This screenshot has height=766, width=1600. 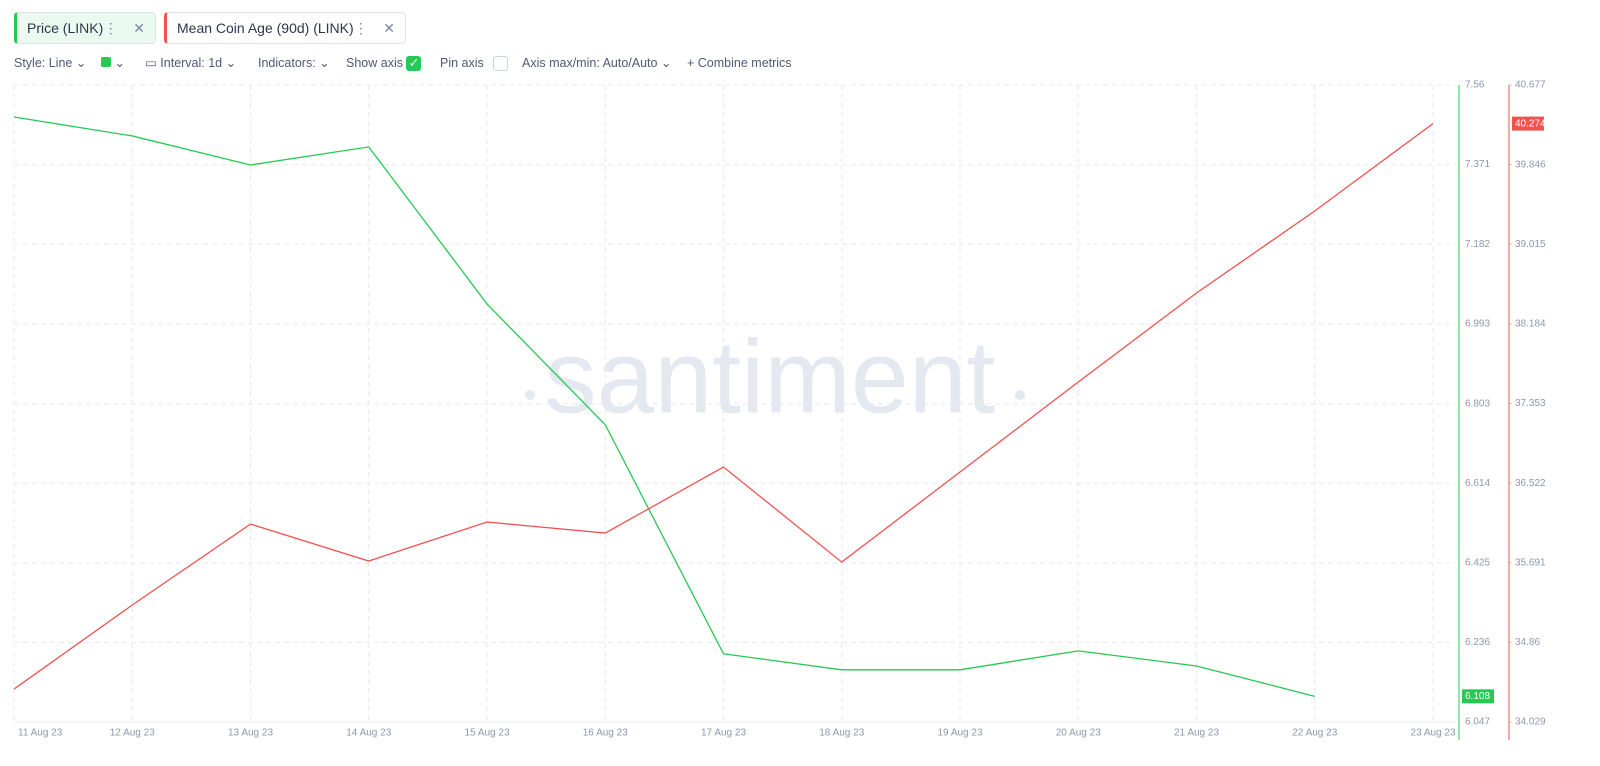 I want to click on x-tick-label: 13 Aug 23, so click(x=250, y=733).